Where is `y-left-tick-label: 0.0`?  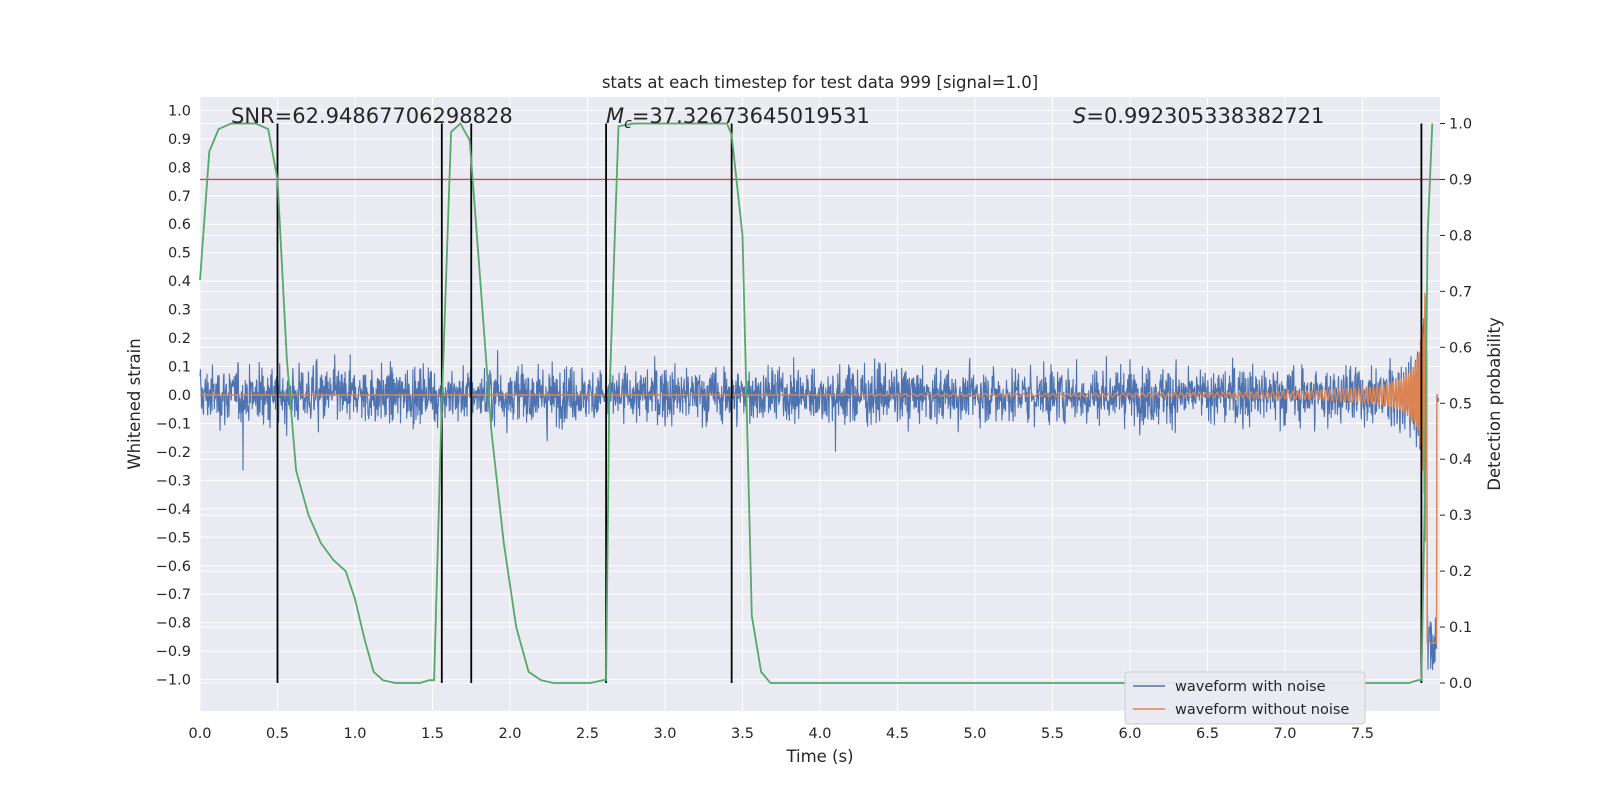 y-left-tick-label: 0.0 is located at coordinates (179, 396).